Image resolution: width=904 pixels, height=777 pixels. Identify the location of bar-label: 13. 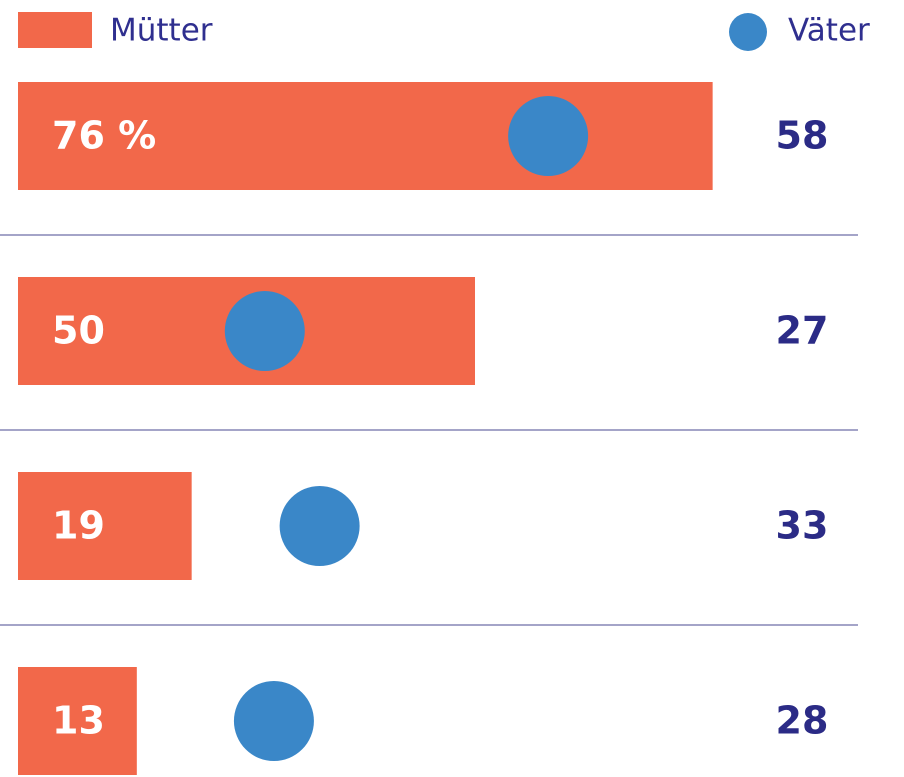
(78, 721).